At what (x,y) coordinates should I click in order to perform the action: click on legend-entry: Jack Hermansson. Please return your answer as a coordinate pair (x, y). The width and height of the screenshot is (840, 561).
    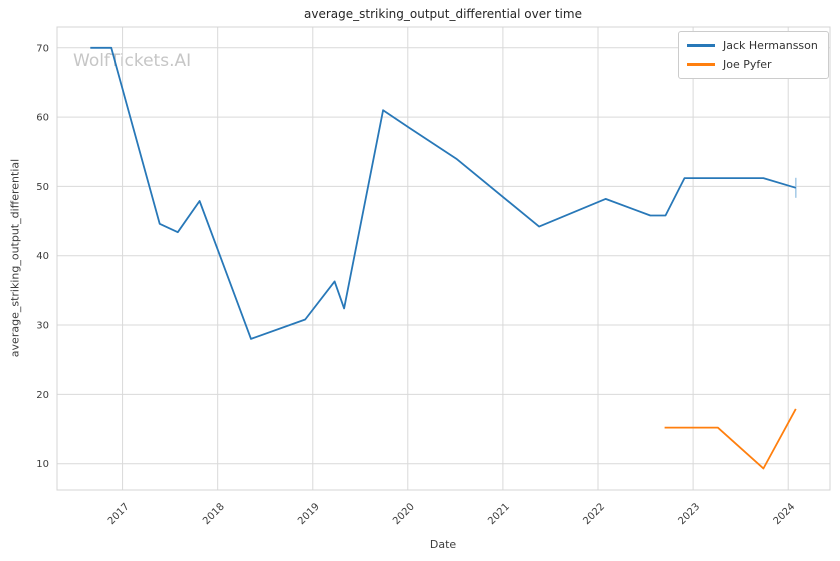
    Looking at the image, I should click on (753, 45).